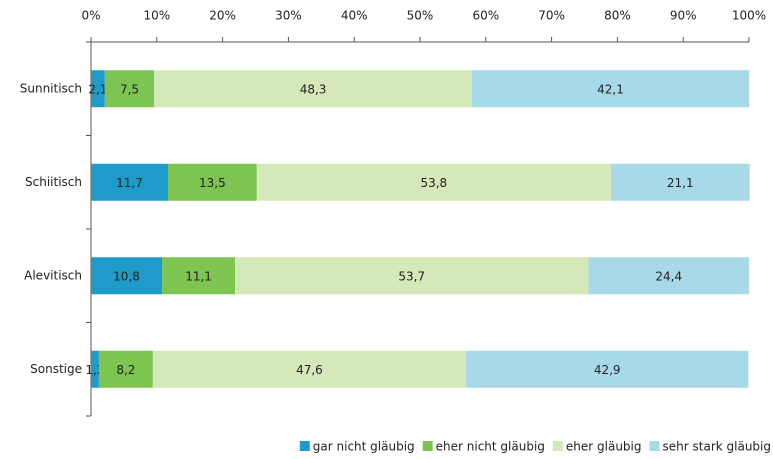 The image size is (773, 459). I want to click on data-label: 10,8, so click(126, 276).